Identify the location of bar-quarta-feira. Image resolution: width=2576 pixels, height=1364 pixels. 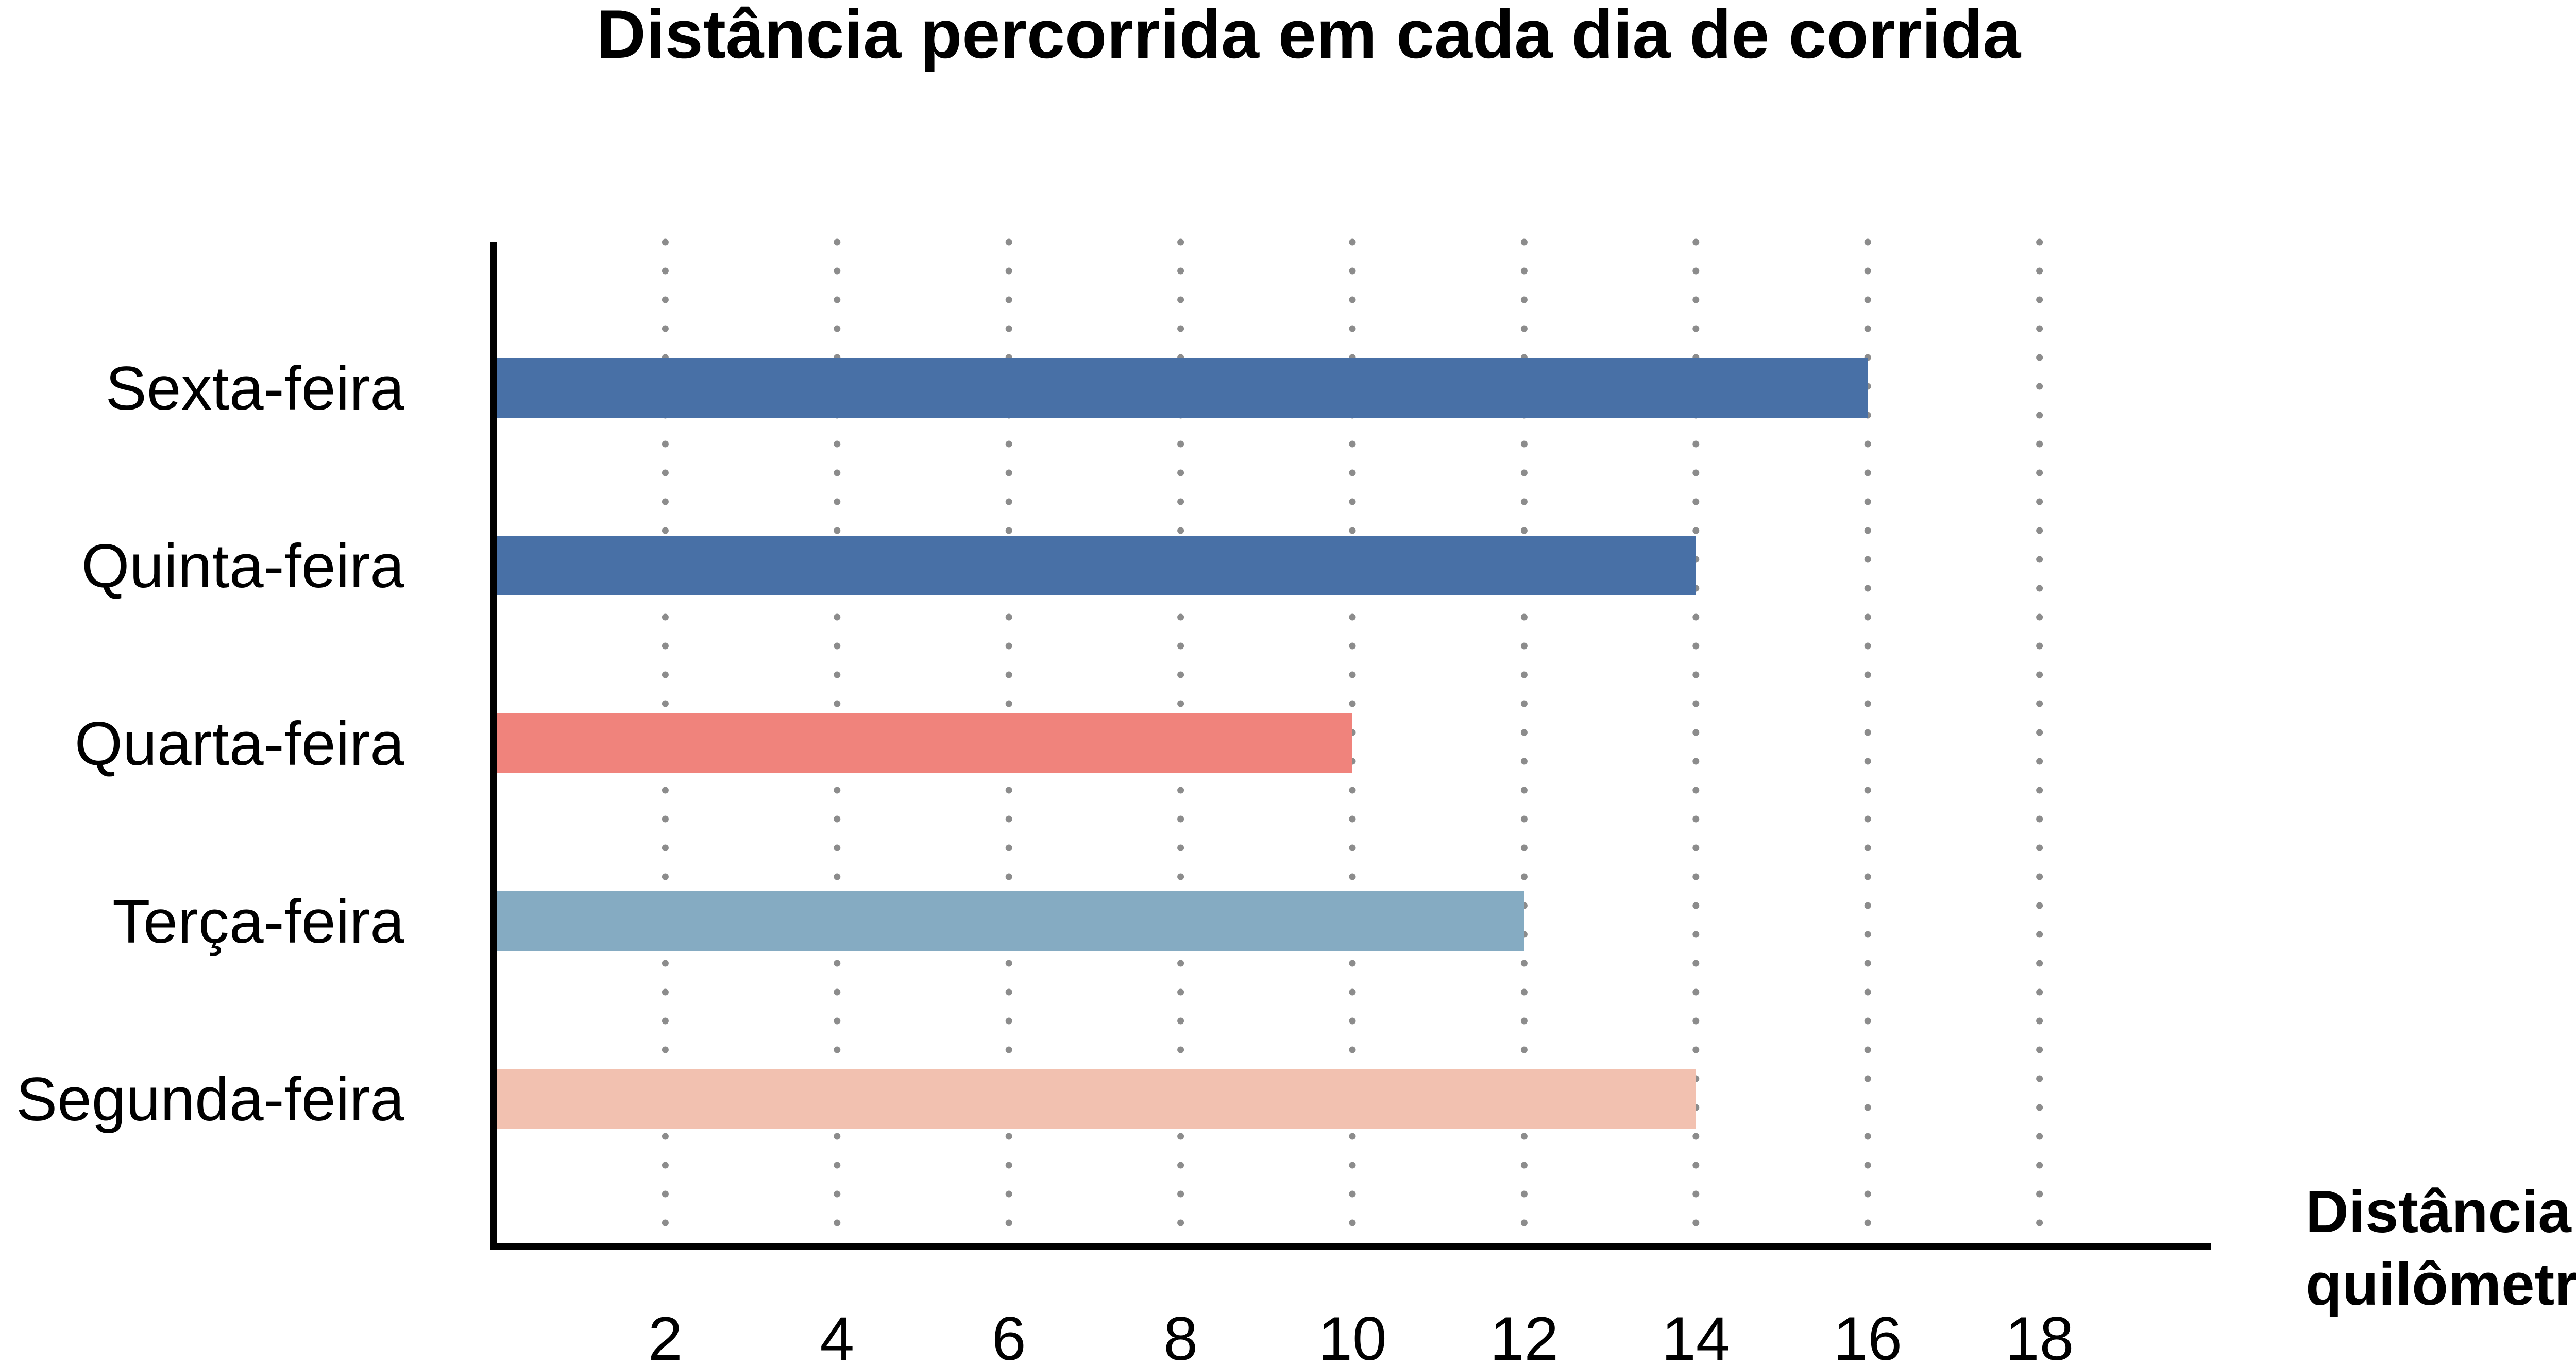
(923, 743).